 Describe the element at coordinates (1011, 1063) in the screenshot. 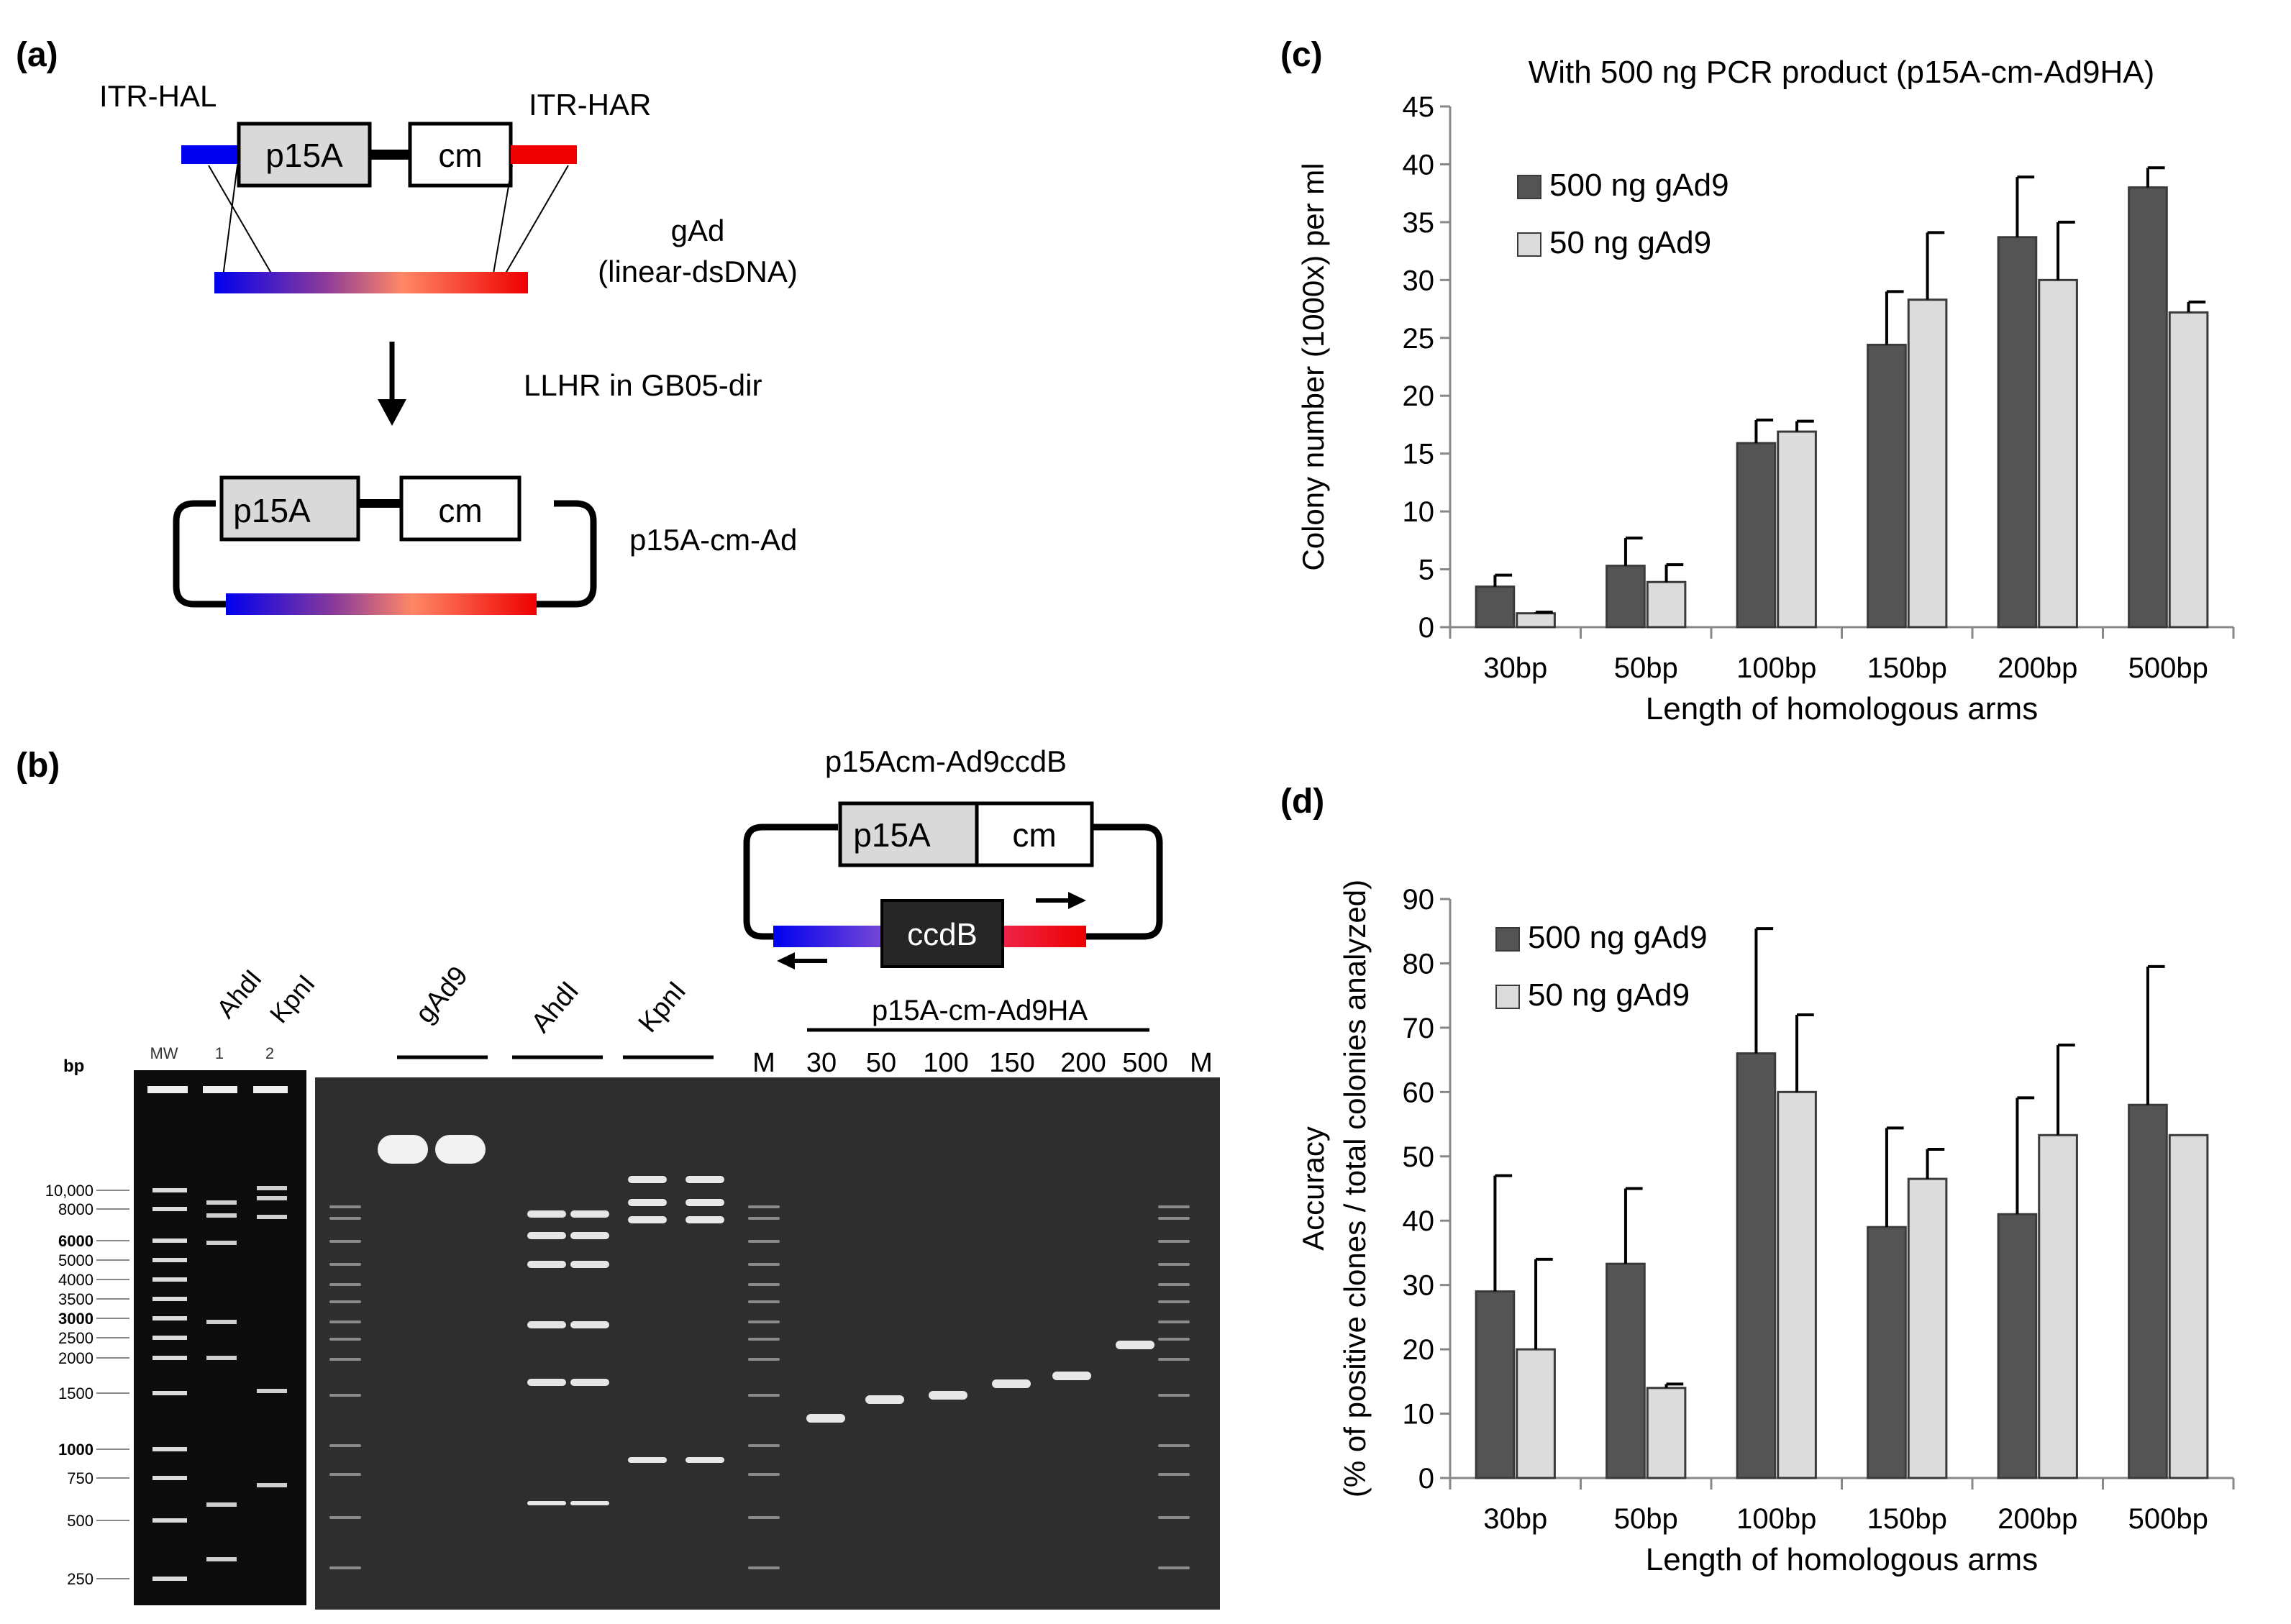

I see `arm-lane-label: 150` at that location.